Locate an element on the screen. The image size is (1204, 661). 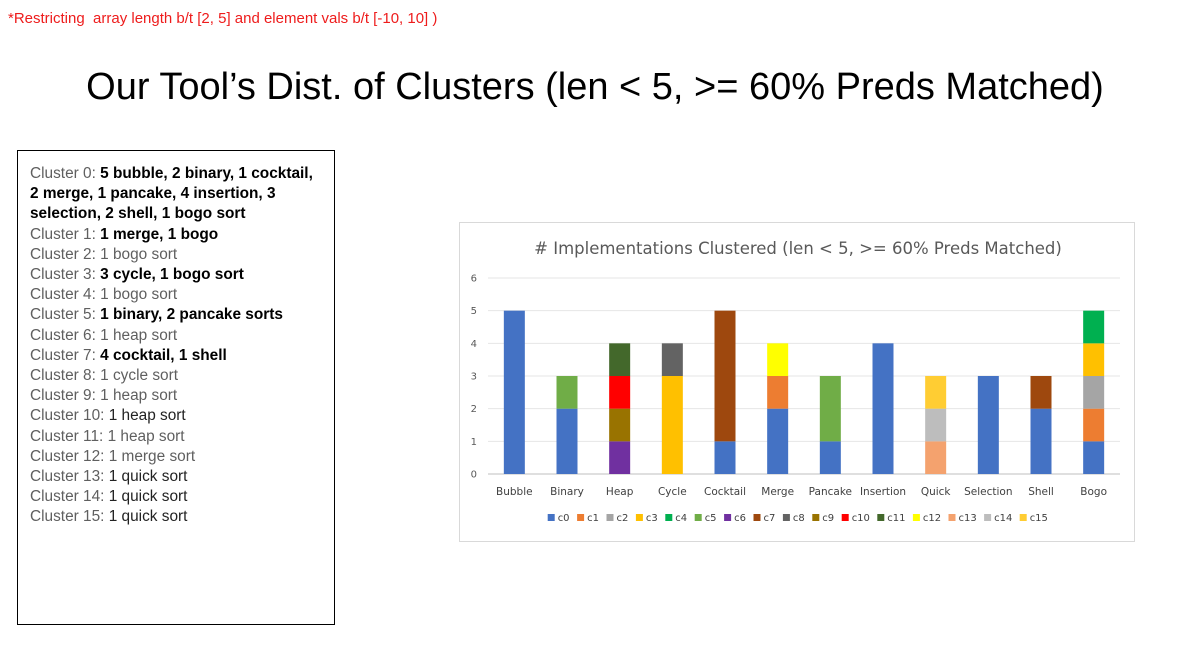
category-label: Pancake is located at coordinates (830, 492).